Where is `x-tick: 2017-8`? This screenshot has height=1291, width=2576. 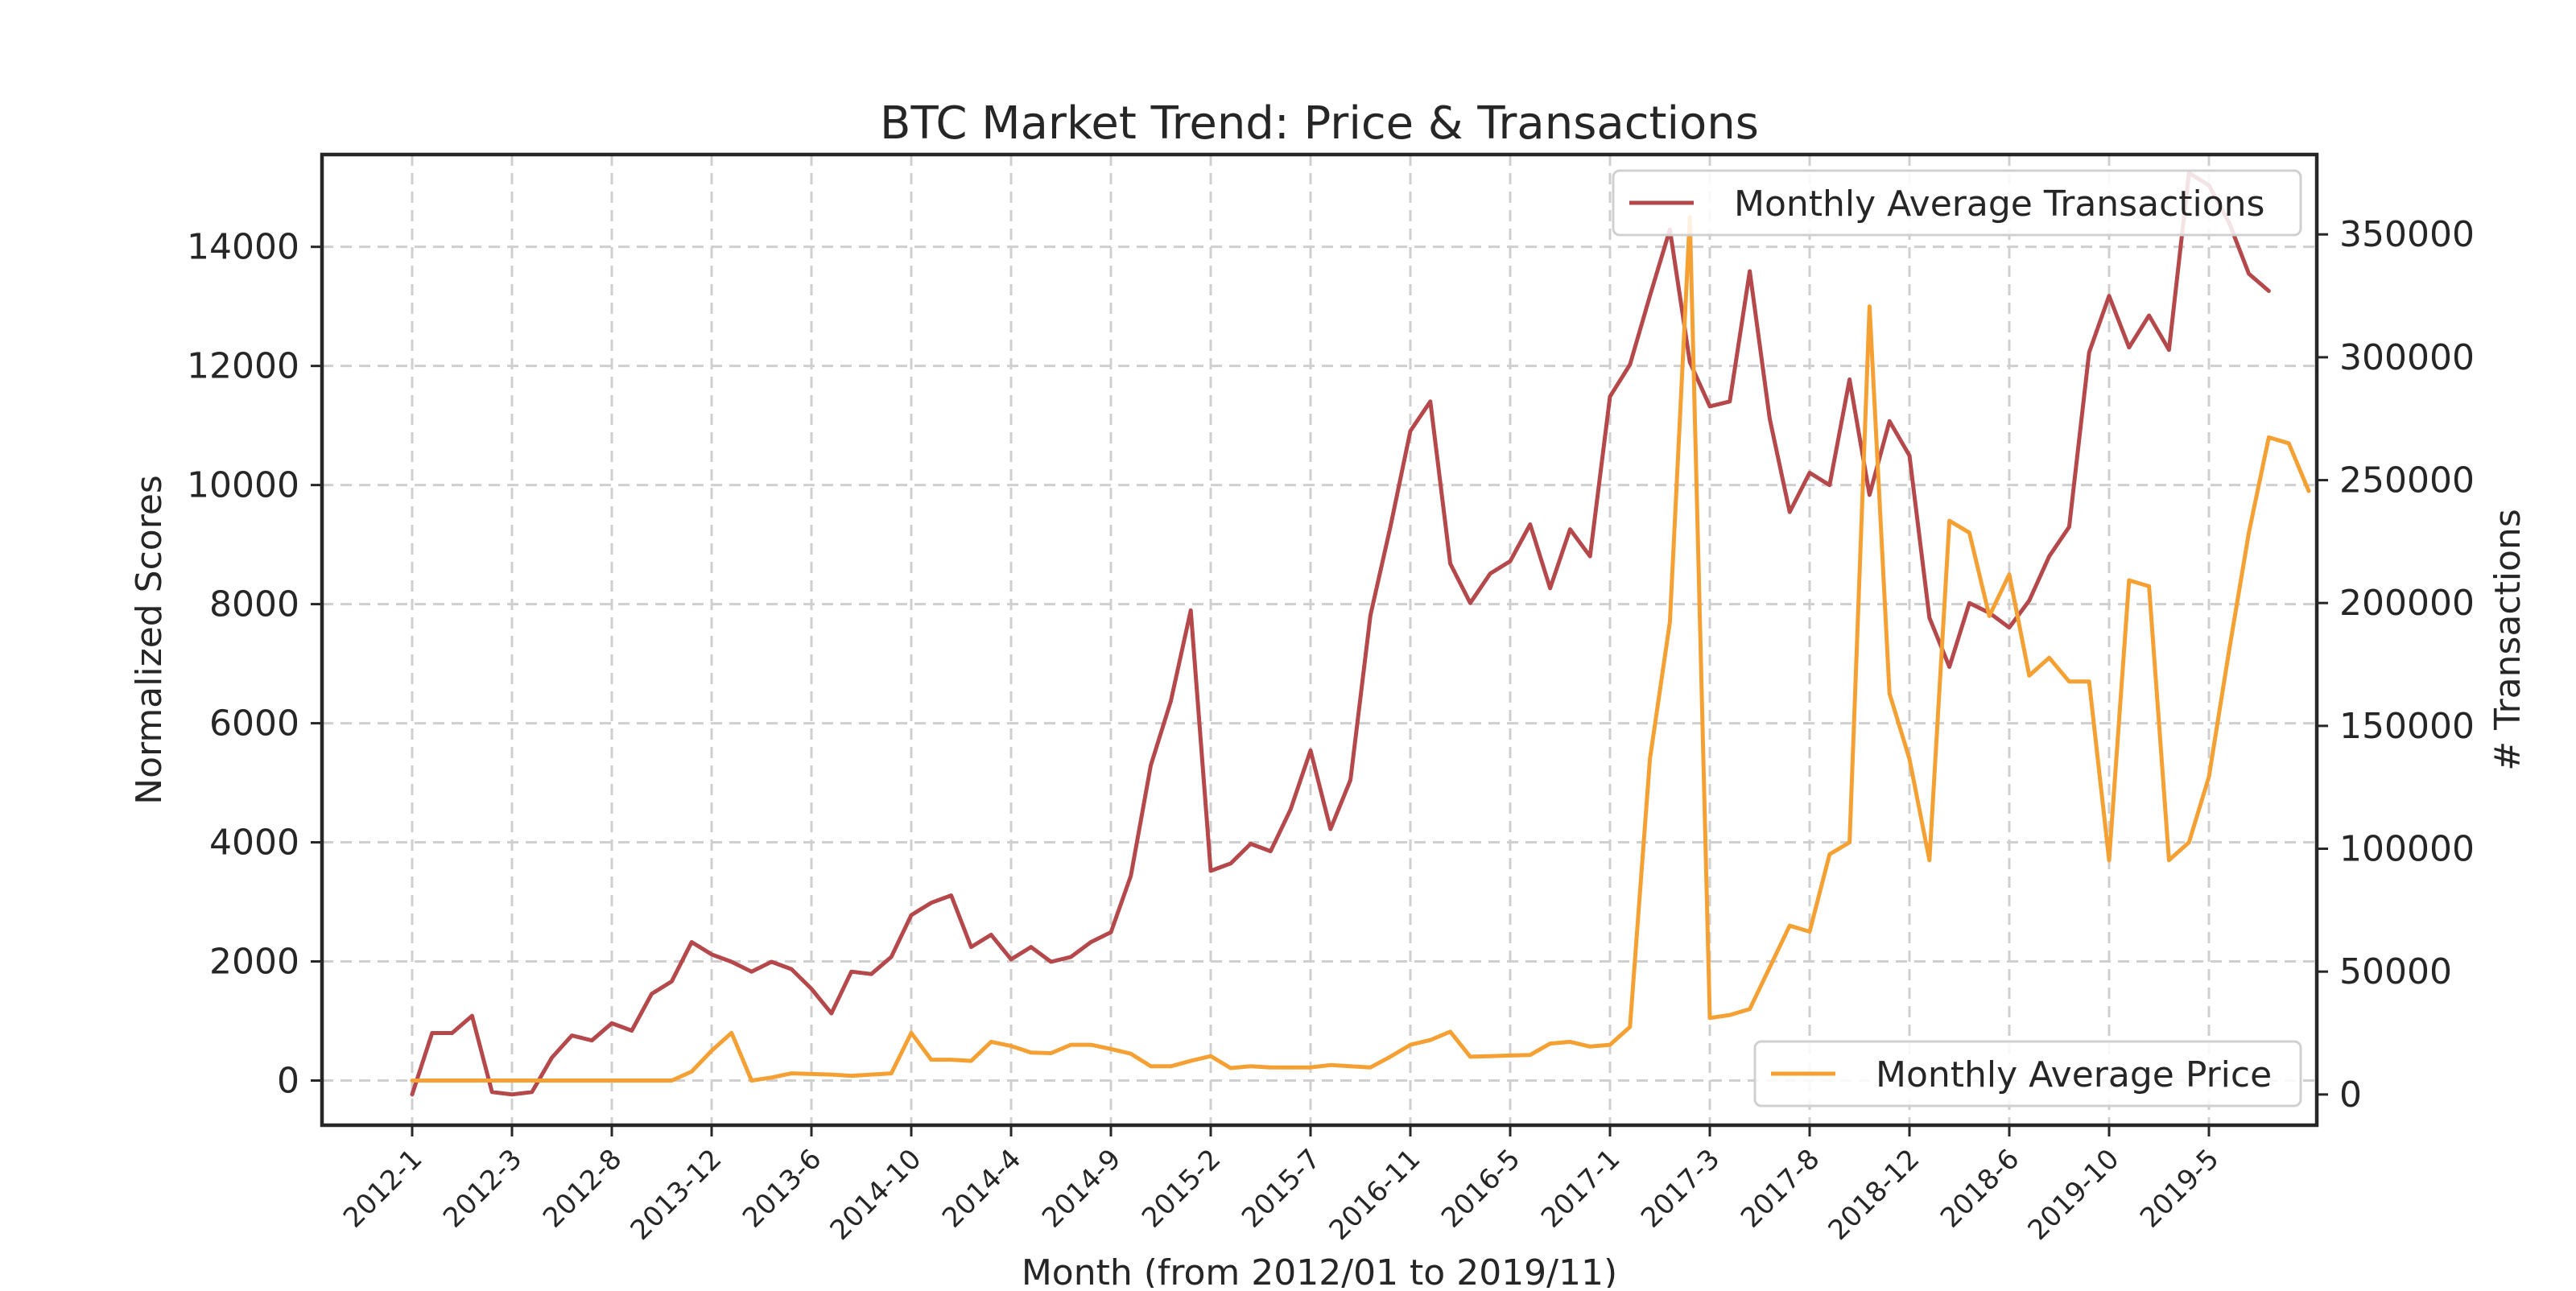
x-tick: 2017-8 is located at coordinates (1780, 1180).